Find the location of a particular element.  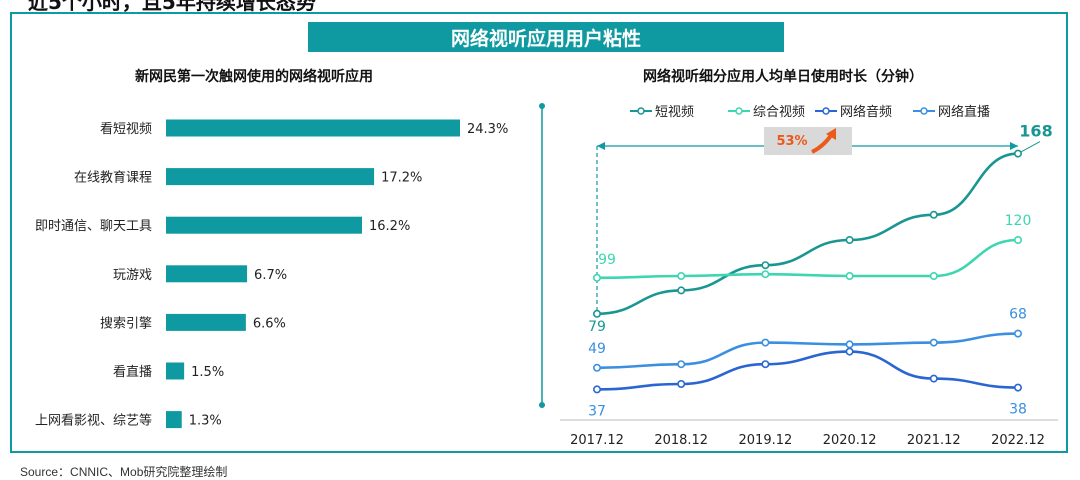

legend-label: 网络直播 is located at coordinates (964, 112).